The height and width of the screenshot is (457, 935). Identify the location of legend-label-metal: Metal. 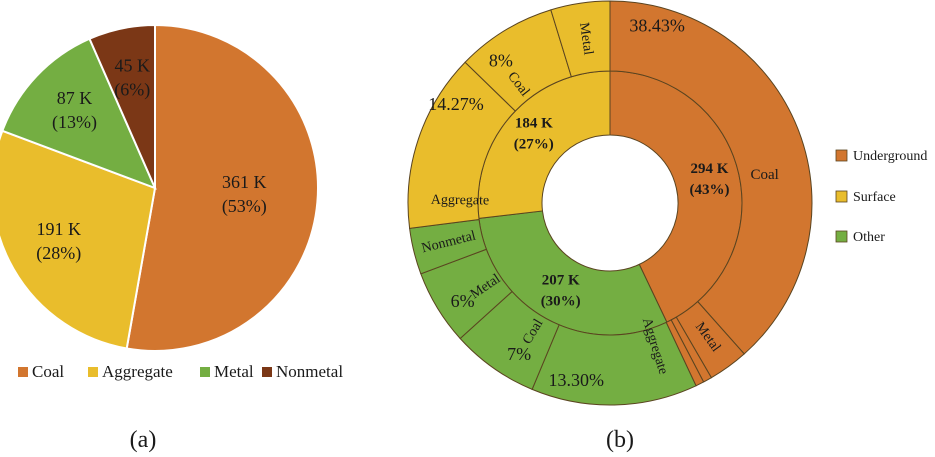
(234, 371).